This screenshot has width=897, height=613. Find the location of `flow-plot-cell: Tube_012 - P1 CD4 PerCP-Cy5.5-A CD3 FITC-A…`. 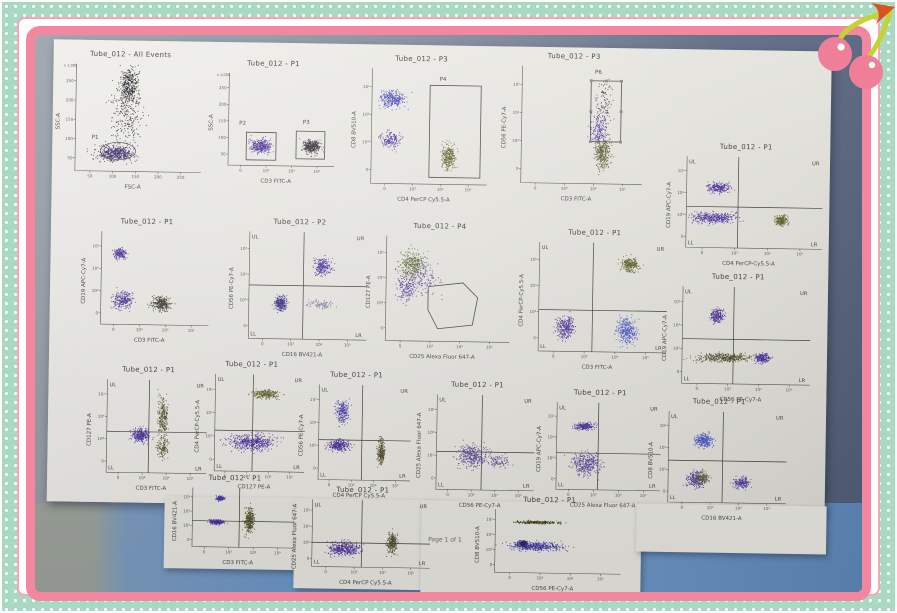

flow-plot-cell: Tube_012 - P1 CD4 PerCP-Cy5.5-A CD3 FITC-A… is located at coordinates (594, 300).